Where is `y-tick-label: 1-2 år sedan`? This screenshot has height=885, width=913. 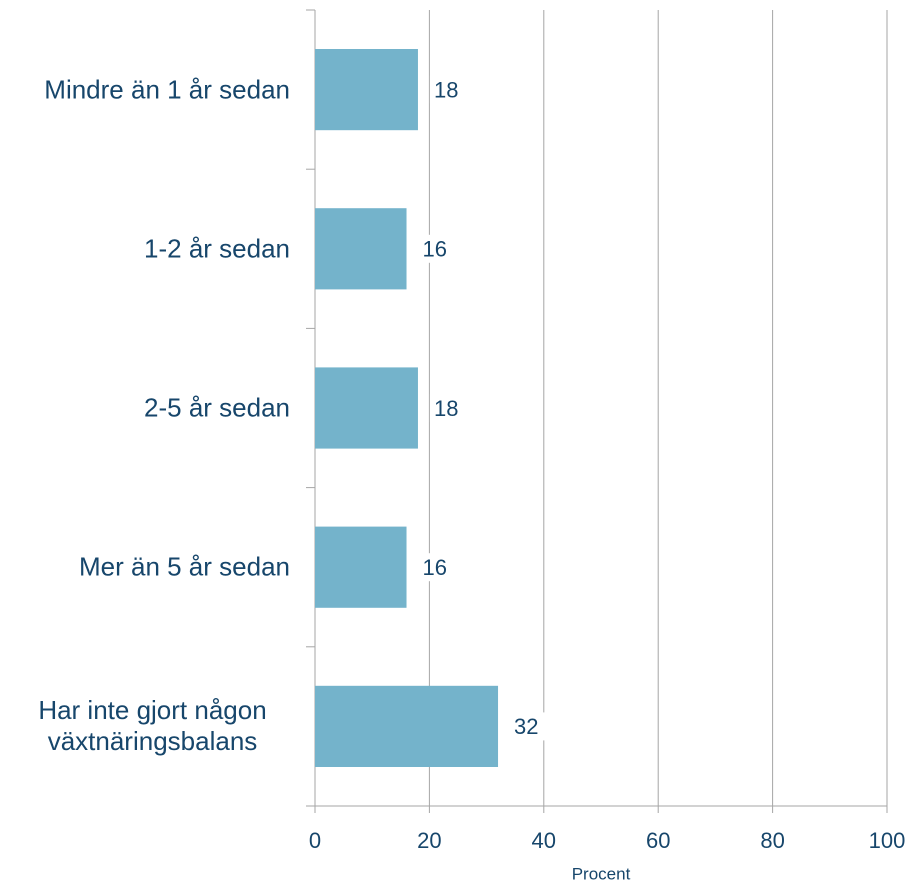
y-tick-label: 1-2 år sedan is located at coordinates (217, 248).